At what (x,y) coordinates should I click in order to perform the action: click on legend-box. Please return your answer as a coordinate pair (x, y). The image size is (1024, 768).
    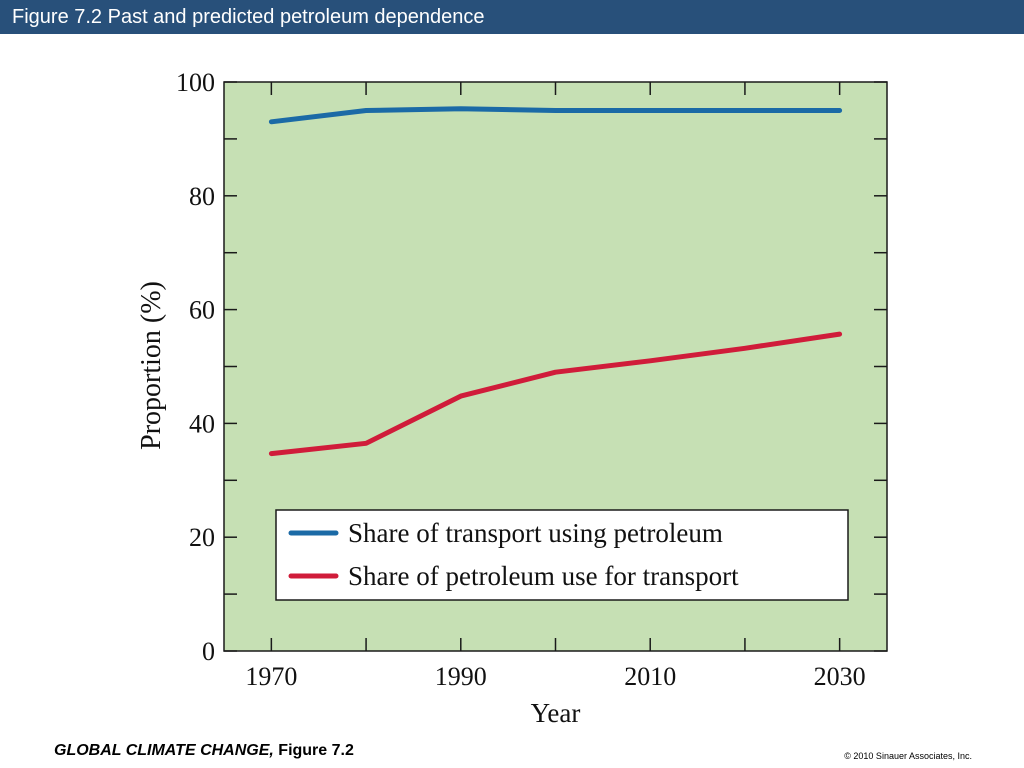
    Looking at the image, I should click on (562, 555).